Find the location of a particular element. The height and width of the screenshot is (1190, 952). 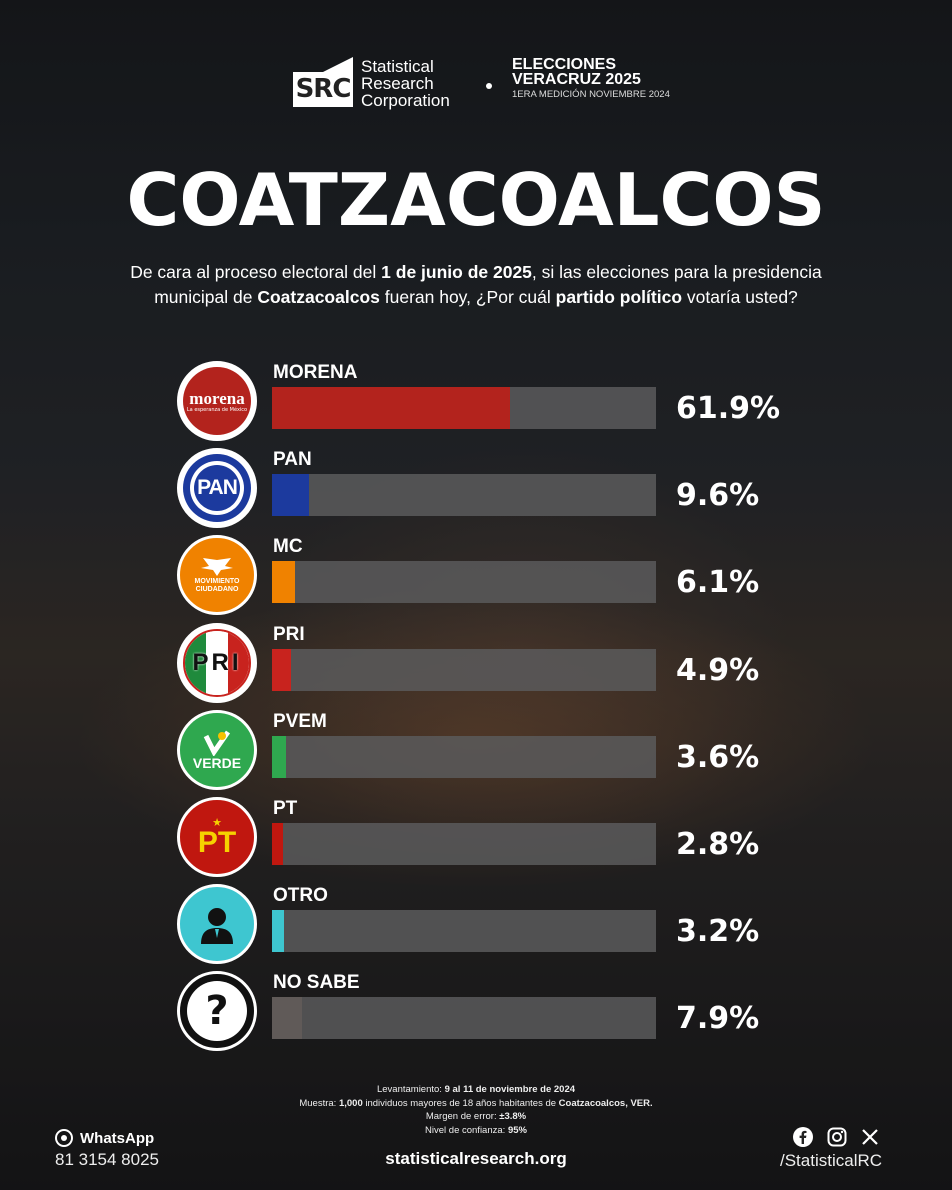

result-row: OTRO 3.2% is located at coordinates (476, 927).